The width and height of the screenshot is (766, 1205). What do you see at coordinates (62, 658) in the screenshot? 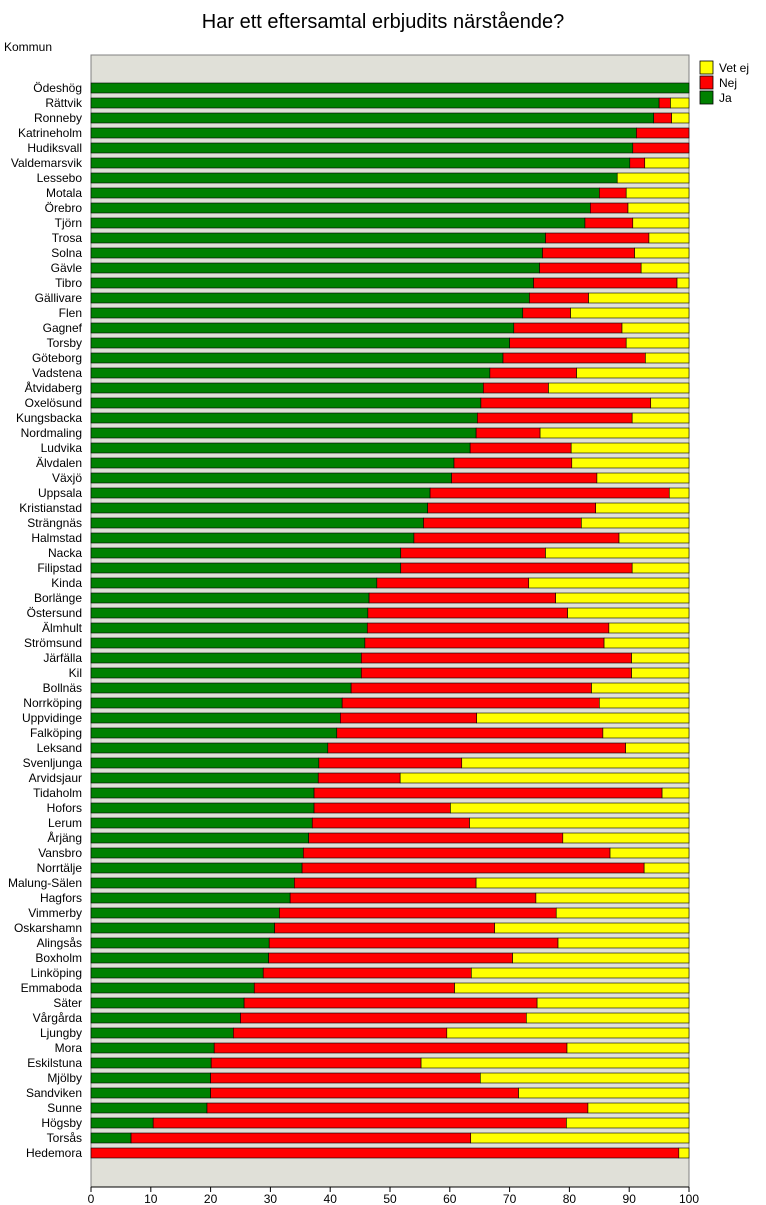
I see `category-label: Järfälla` at bounding box center [62, 658].